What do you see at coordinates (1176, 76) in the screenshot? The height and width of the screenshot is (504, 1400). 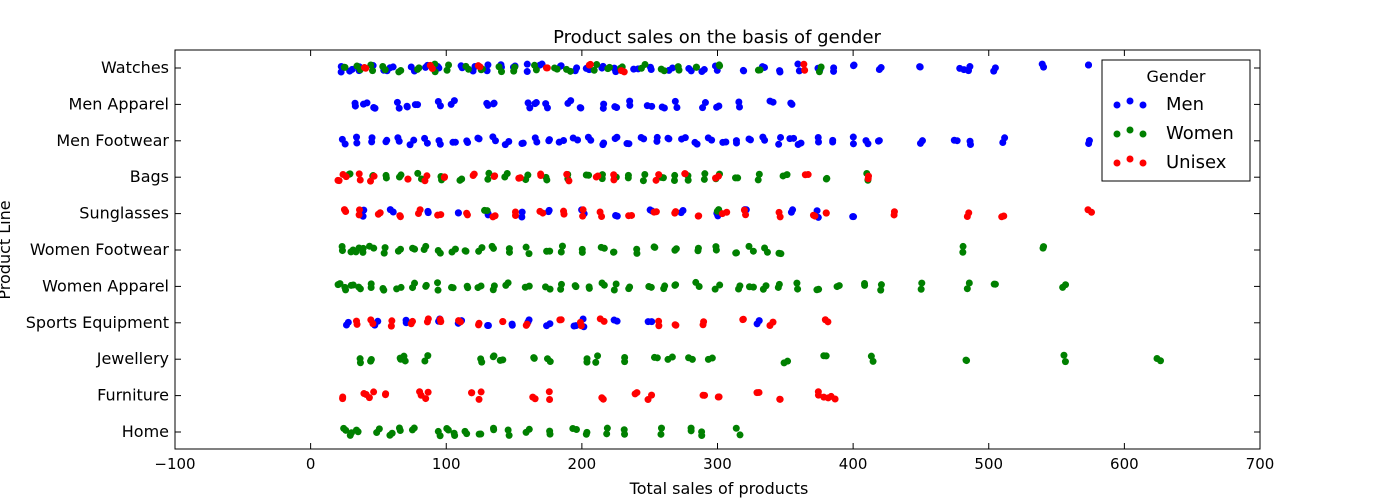 I see `legend-title: Gender` at bounding box center [1176, 76].